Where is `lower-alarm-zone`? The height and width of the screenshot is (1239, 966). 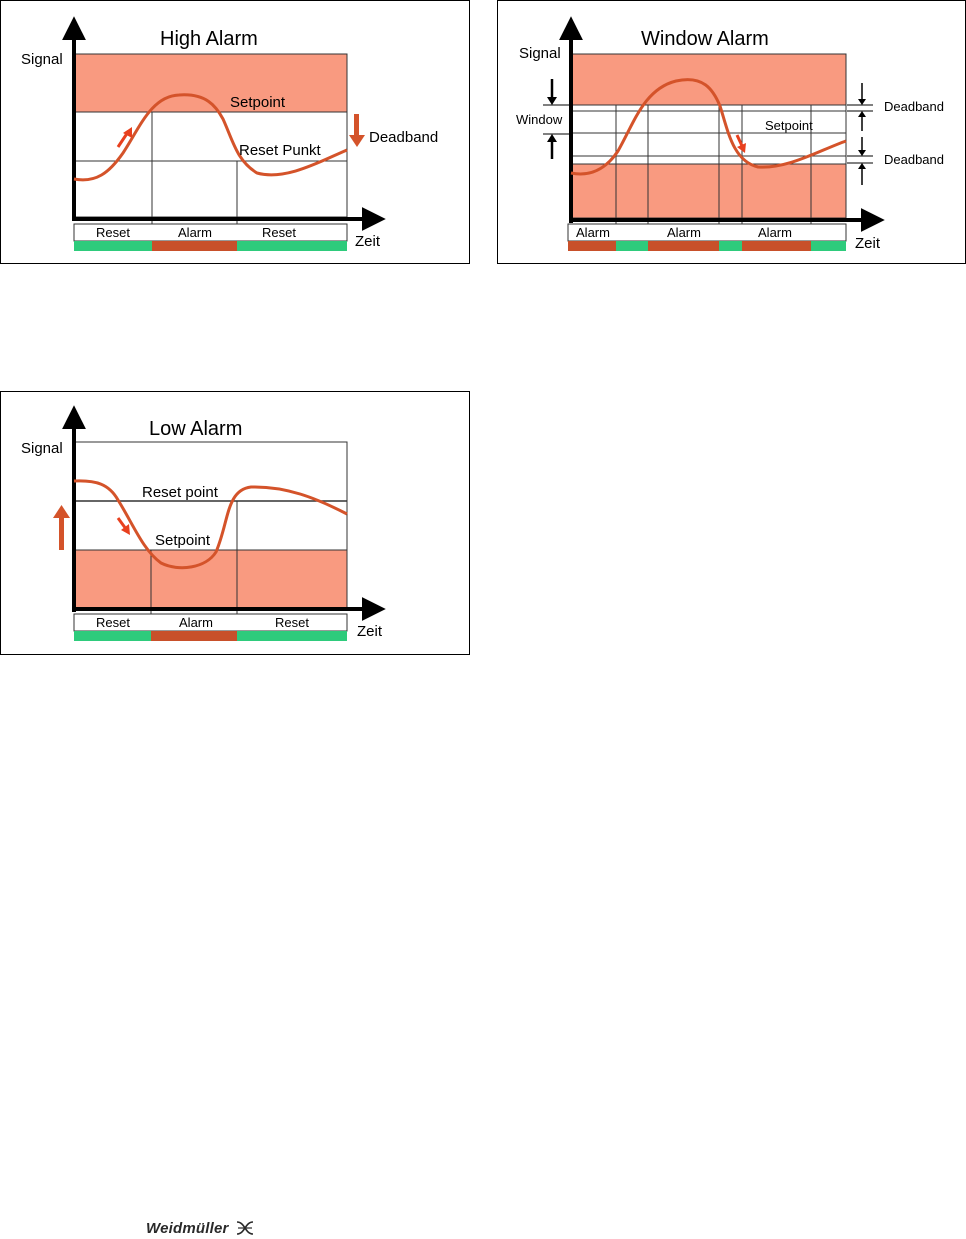
lower-alarm-zone is located at coordinates (708, 191).